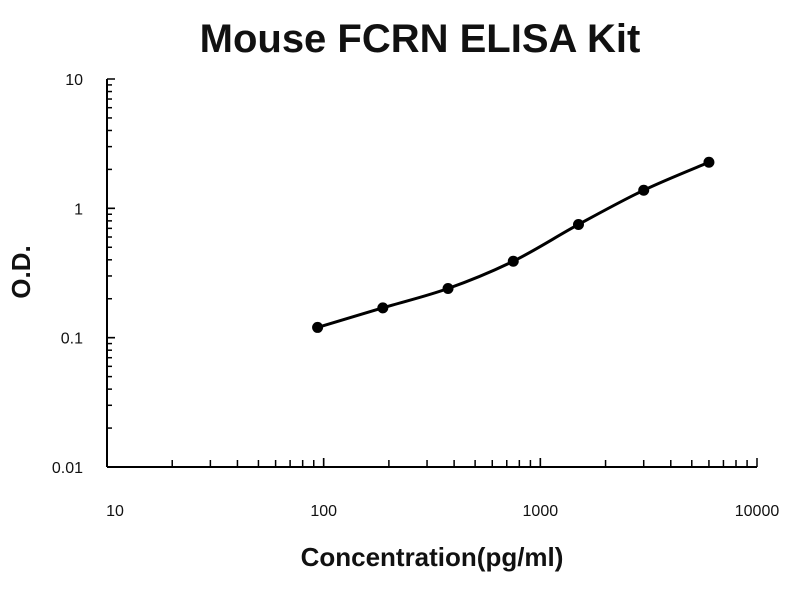 This screenshot has width=800, height=600. Describe the element at coordinates (72, 339) in the screenshot. I see `y-tick-label: 0.1` at that location.